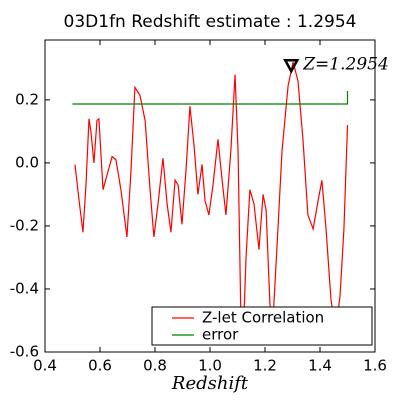  What do you see at coordinates (210, 98) in the screenshot?
I see `series-line` at bounding box center [210, 98].